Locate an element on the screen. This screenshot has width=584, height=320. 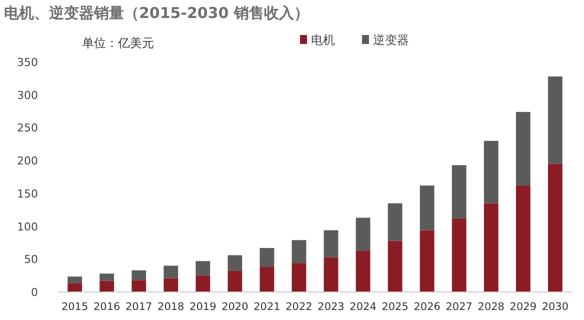
x-tick-label: 2016 is located at coordinates (107, 307).